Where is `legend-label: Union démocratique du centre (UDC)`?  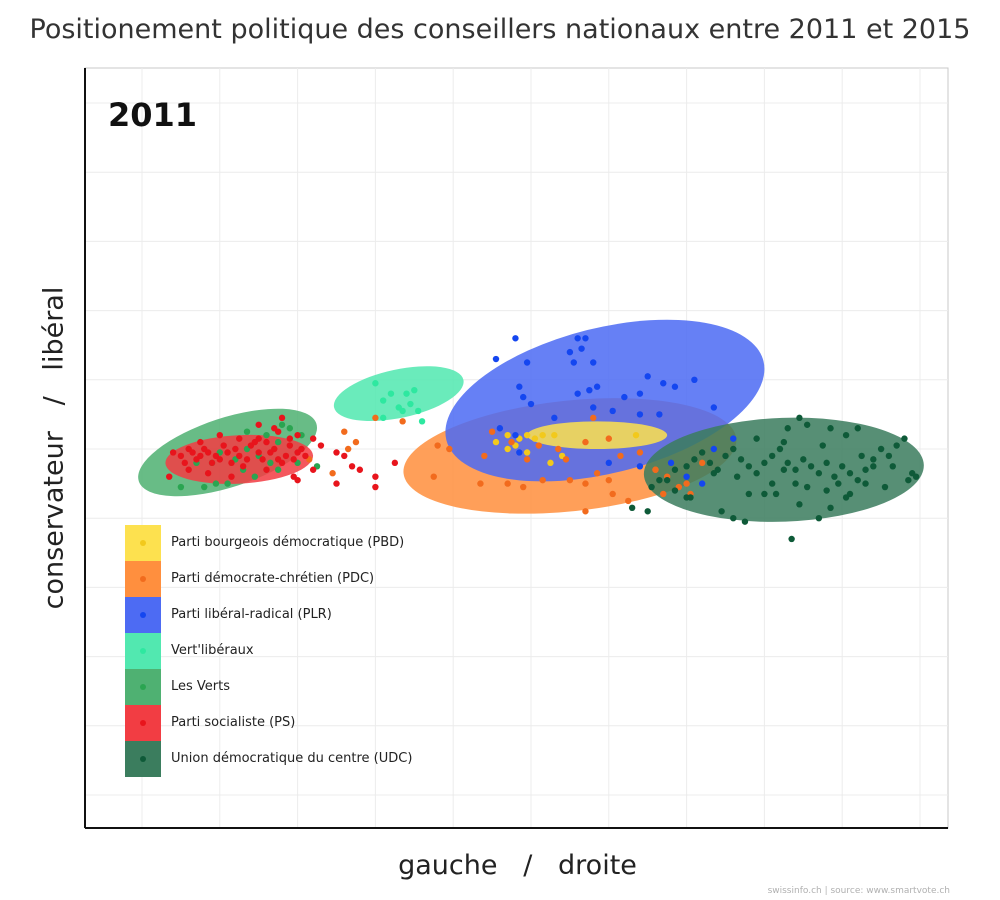 legend-label: Union démocratique du centre (UDC) is located at coordinates (292, 758).